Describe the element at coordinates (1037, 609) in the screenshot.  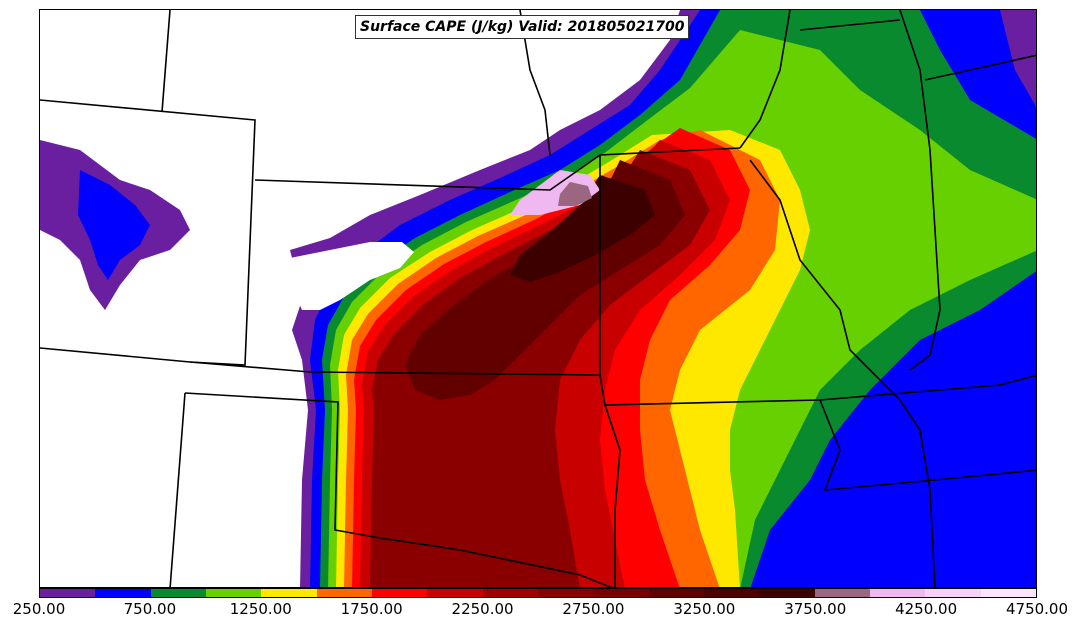
I see `colorbar-tick-label: 4750.00` at that location.